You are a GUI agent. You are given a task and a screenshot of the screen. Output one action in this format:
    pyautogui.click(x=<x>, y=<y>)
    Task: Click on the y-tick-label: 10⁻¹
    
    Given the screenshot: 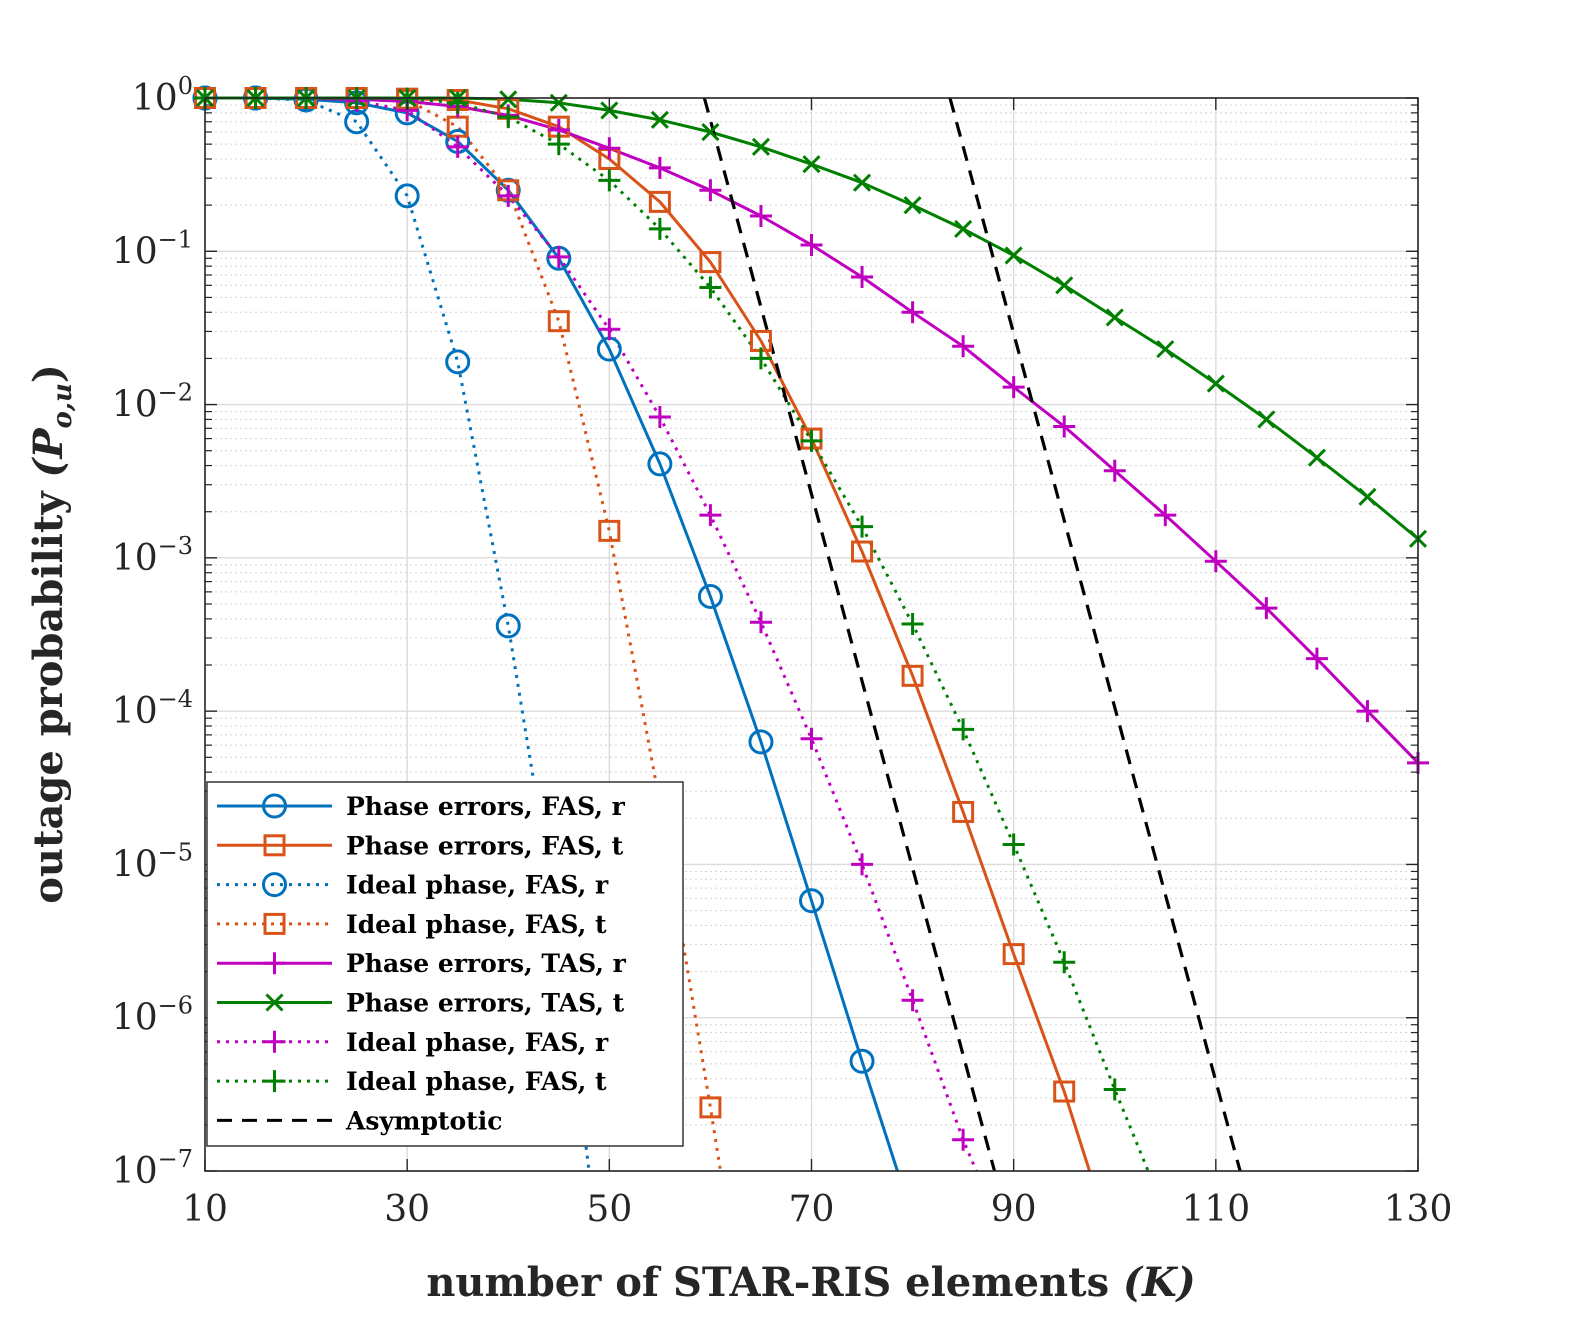 What is the action you would take?
    pyautogui.click(x=152, y=248)
    